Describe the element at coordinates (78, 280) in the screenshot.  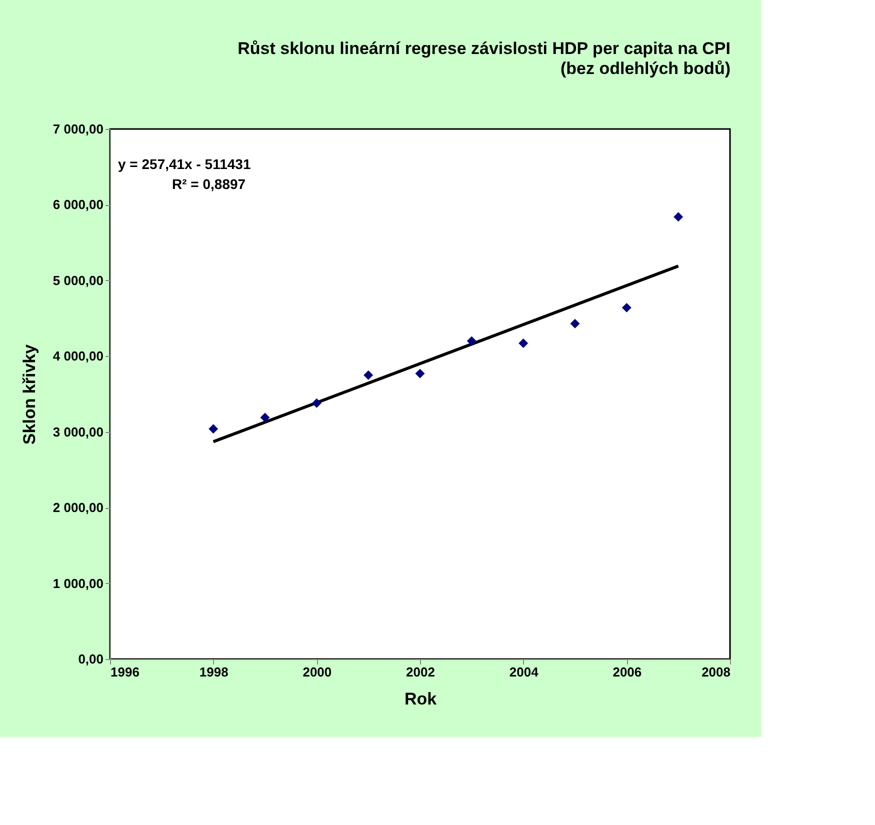
I see `y-tick-label: 5 000,00` at that location.